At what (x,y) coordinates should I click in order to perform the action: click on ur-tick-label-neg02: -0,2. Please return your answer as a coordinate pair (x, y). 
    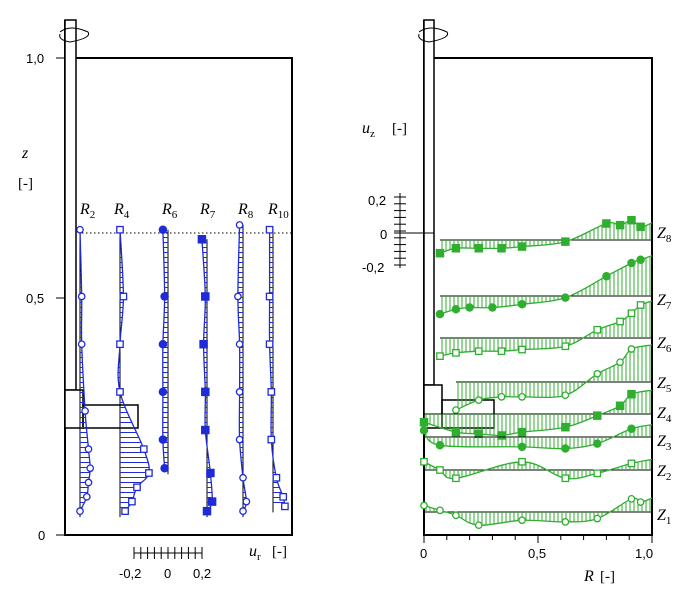
    Looking at the image, I should click on (130, 573).